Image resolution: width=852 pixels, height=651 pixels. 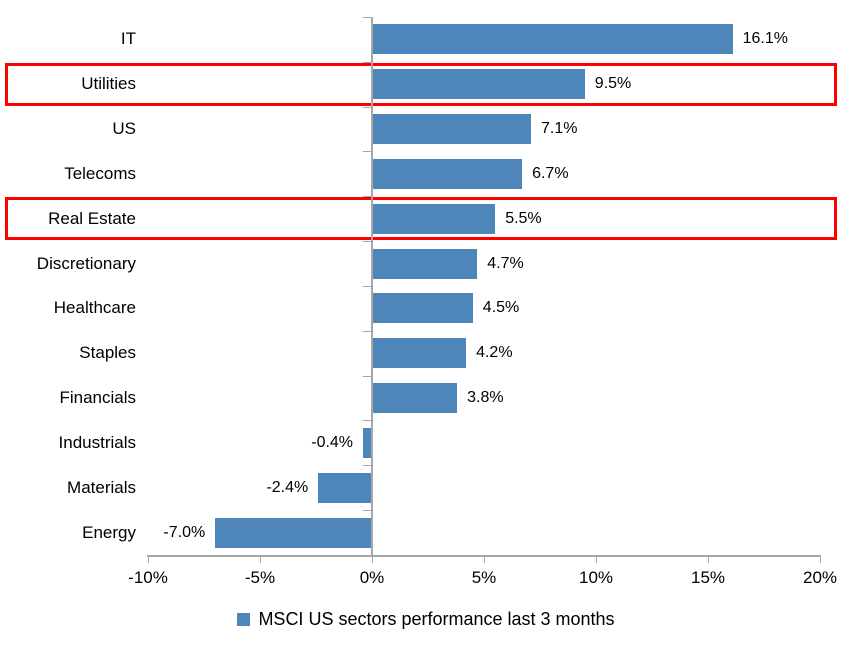 What do you see at coordinates (484, 577) in the screenshot?
I see `x-tick-label: 5%` at bounding box center [484, 577].